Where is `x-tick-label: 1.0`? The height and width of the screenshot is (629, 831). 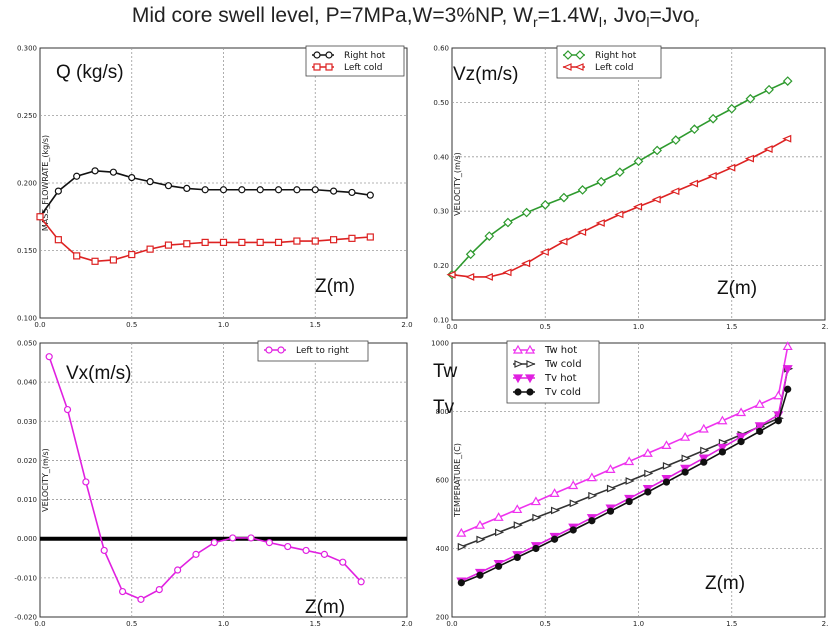
x-tick-label: 1.0 is located at coordinates (223, 325).